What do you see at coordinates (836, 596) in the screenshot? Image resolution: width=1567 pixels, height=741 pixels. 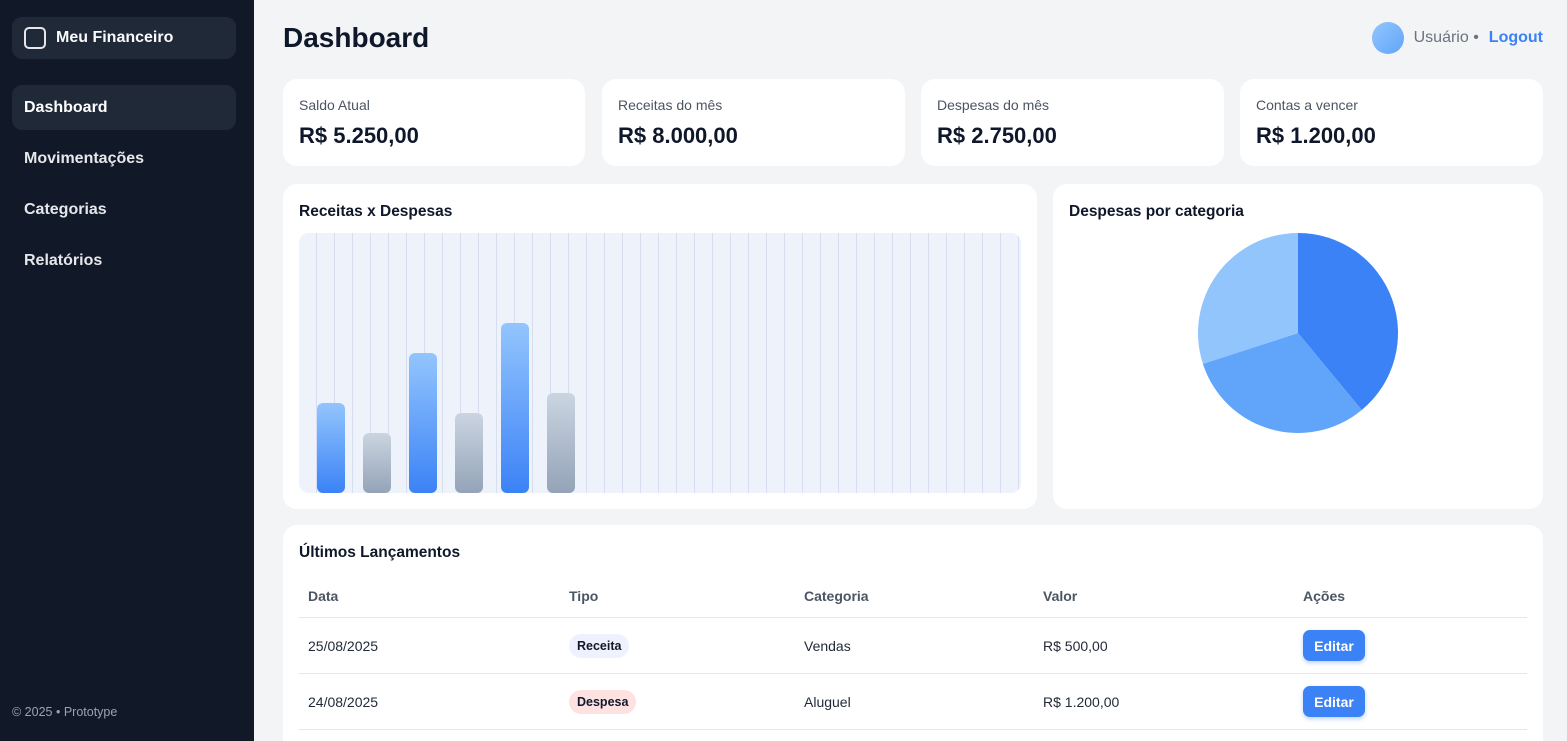 I see `column-header-categoria: Categoria` at bounding box center [836, 596].